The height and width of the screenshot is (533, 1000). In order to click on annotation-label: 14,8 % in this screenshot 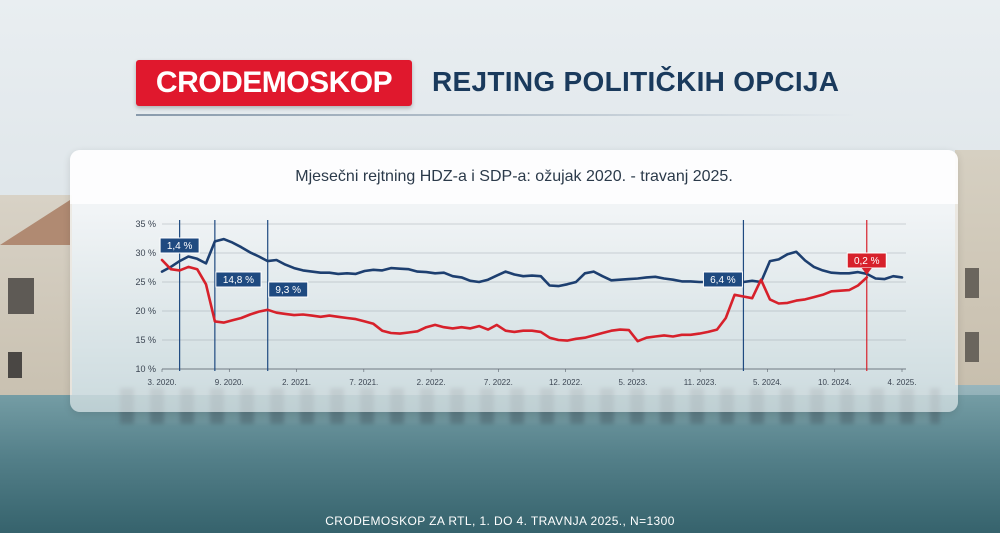, I will do `click(238, 280)`.